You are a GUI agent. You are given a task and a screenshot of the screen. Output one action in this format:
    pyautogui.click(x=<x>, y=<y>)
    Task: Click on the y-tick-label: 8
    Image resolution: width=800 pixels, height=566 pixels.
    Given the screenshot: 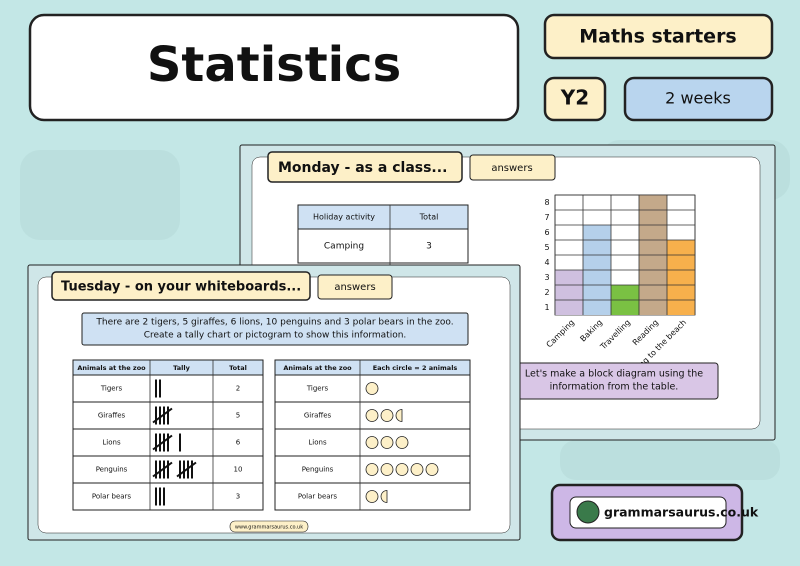 What is the action you would take?
    pyautogui.click(x=546, y=202)
    